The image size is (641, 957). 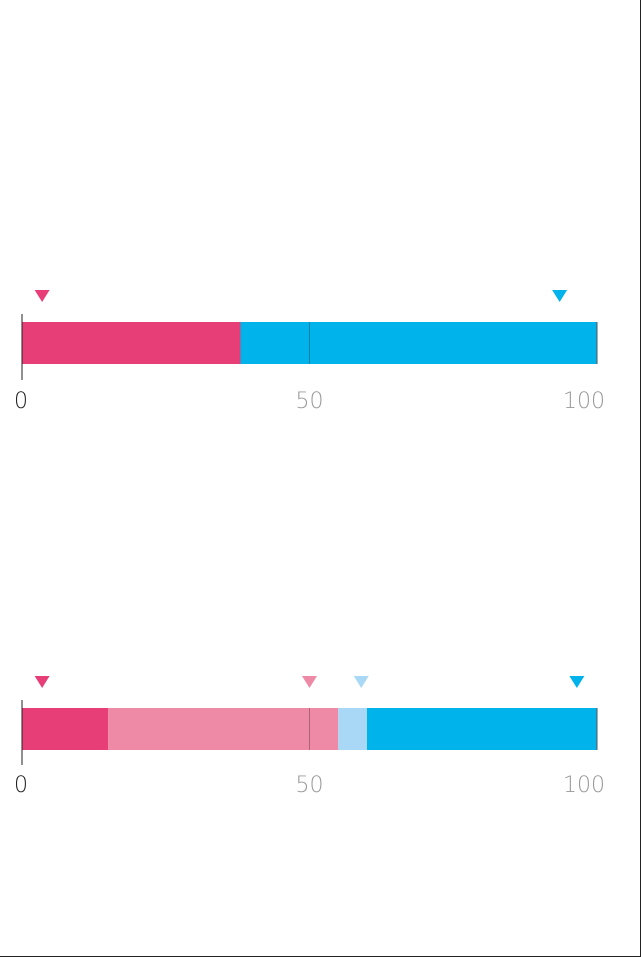 I want to click on chart-2-tick-label-3: 100, so click(x=584, y=785).